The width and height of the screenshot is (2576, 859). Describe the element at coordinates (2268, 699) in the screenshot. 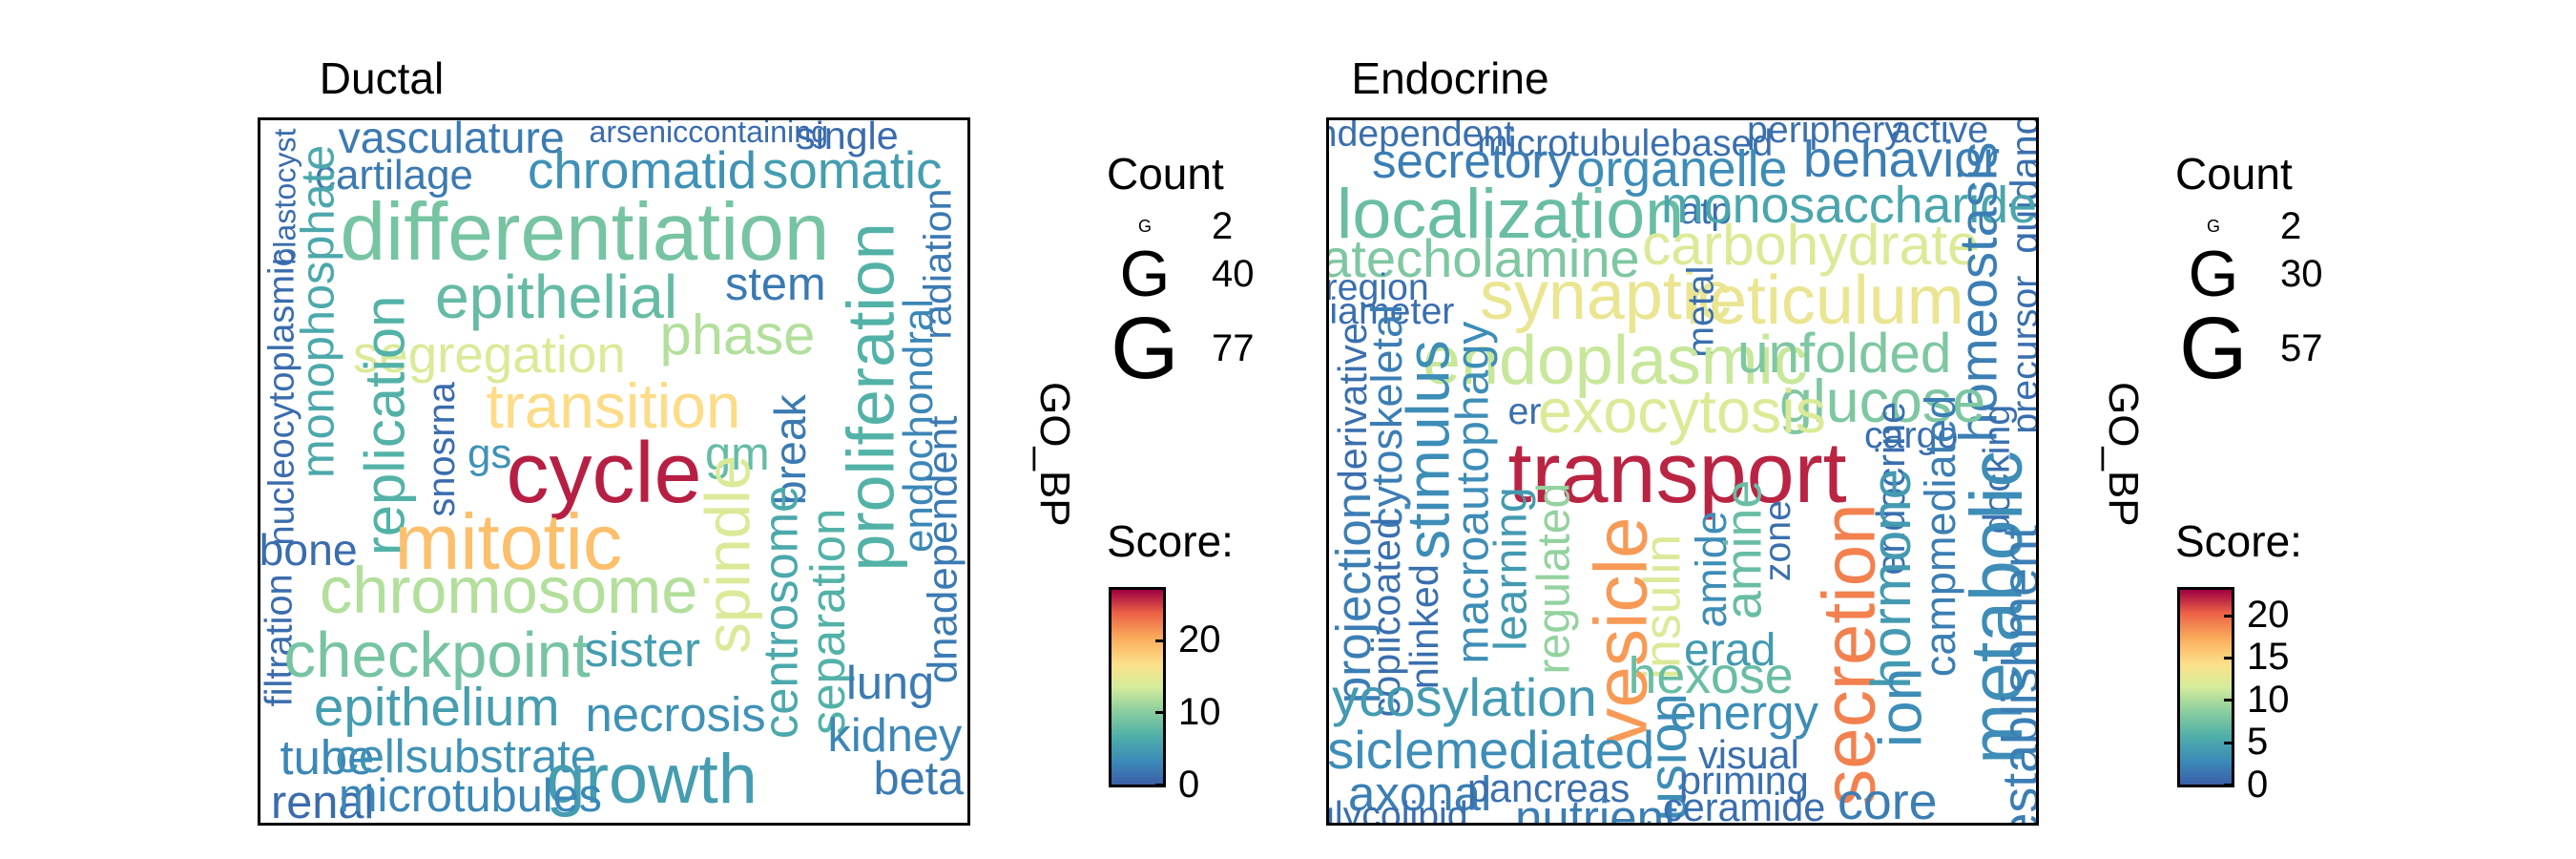

I see `endocrine-colorbar-tick-label: 10` at that location.